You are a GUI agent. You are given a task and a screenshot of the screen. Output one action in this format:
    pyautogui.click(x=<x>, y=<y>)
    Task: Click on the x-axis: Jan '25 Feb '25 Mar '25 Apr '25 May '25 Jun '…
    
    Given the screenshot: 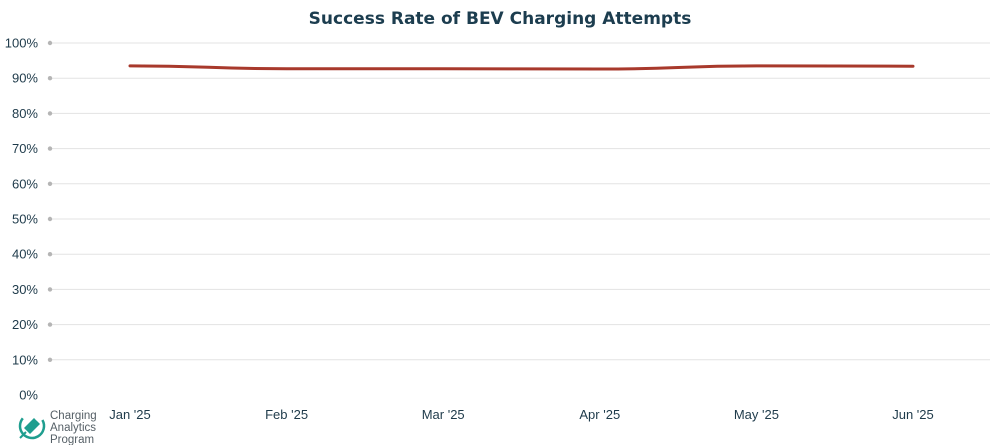 What is the action you would take?
    pyautogui.click(x=521, y=414)
    